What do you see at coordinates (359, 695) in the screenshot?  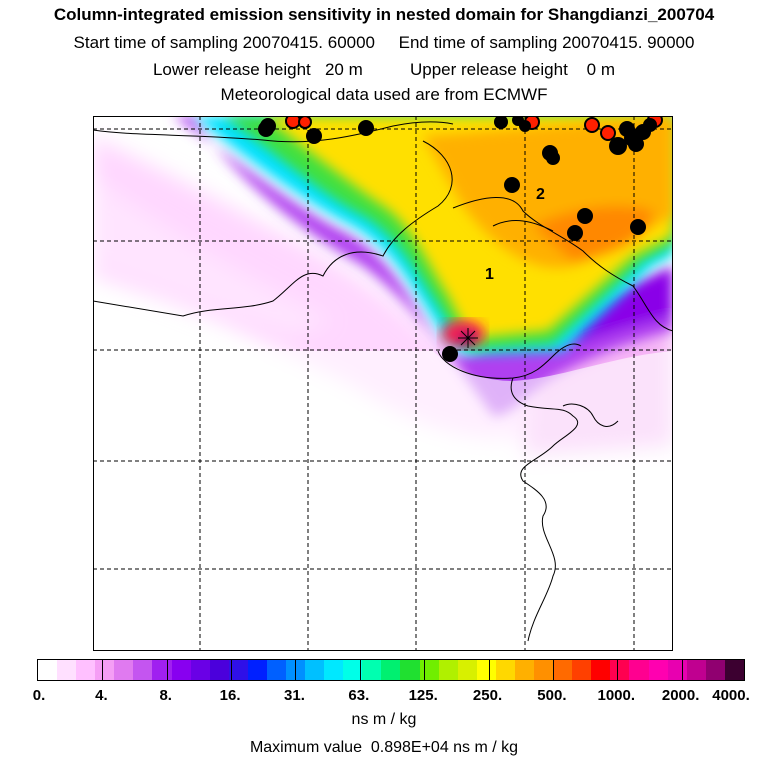 I see `colorbar-level-label: 63.` at bounding box center [359, 695].